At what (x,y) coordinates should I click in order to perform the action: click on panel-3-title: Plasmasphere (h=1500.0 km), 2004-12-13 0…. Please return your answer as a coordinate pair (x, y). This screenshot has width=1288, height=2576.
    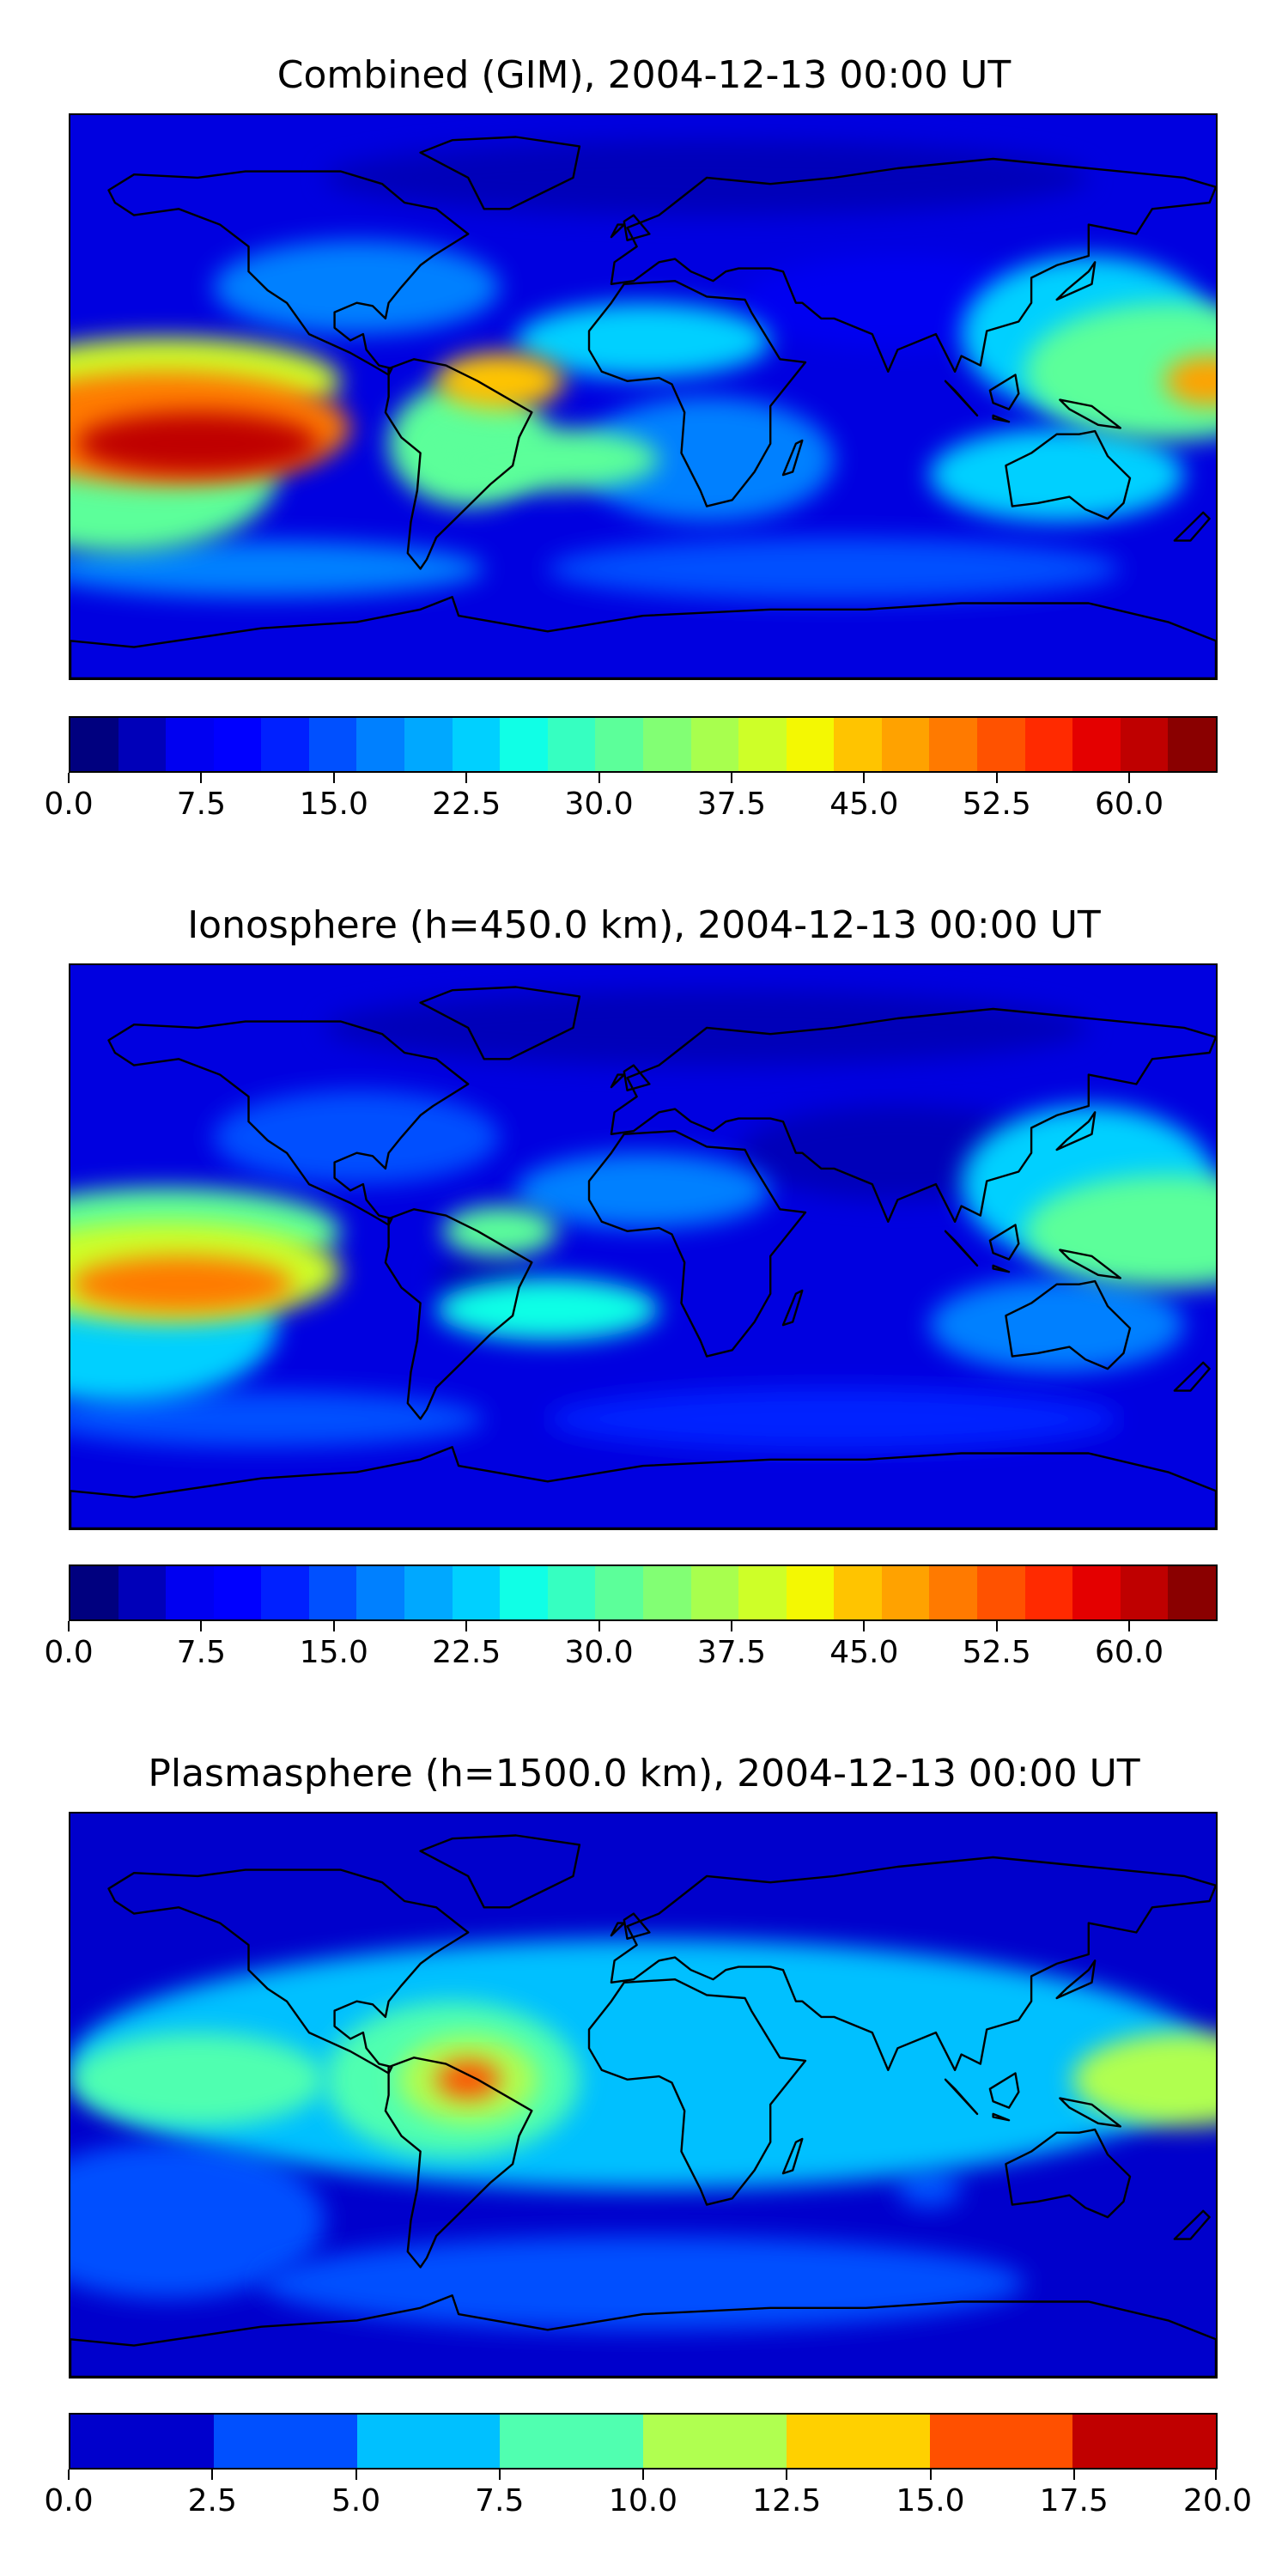
    Looking at the image, I should click on (644, 1773).